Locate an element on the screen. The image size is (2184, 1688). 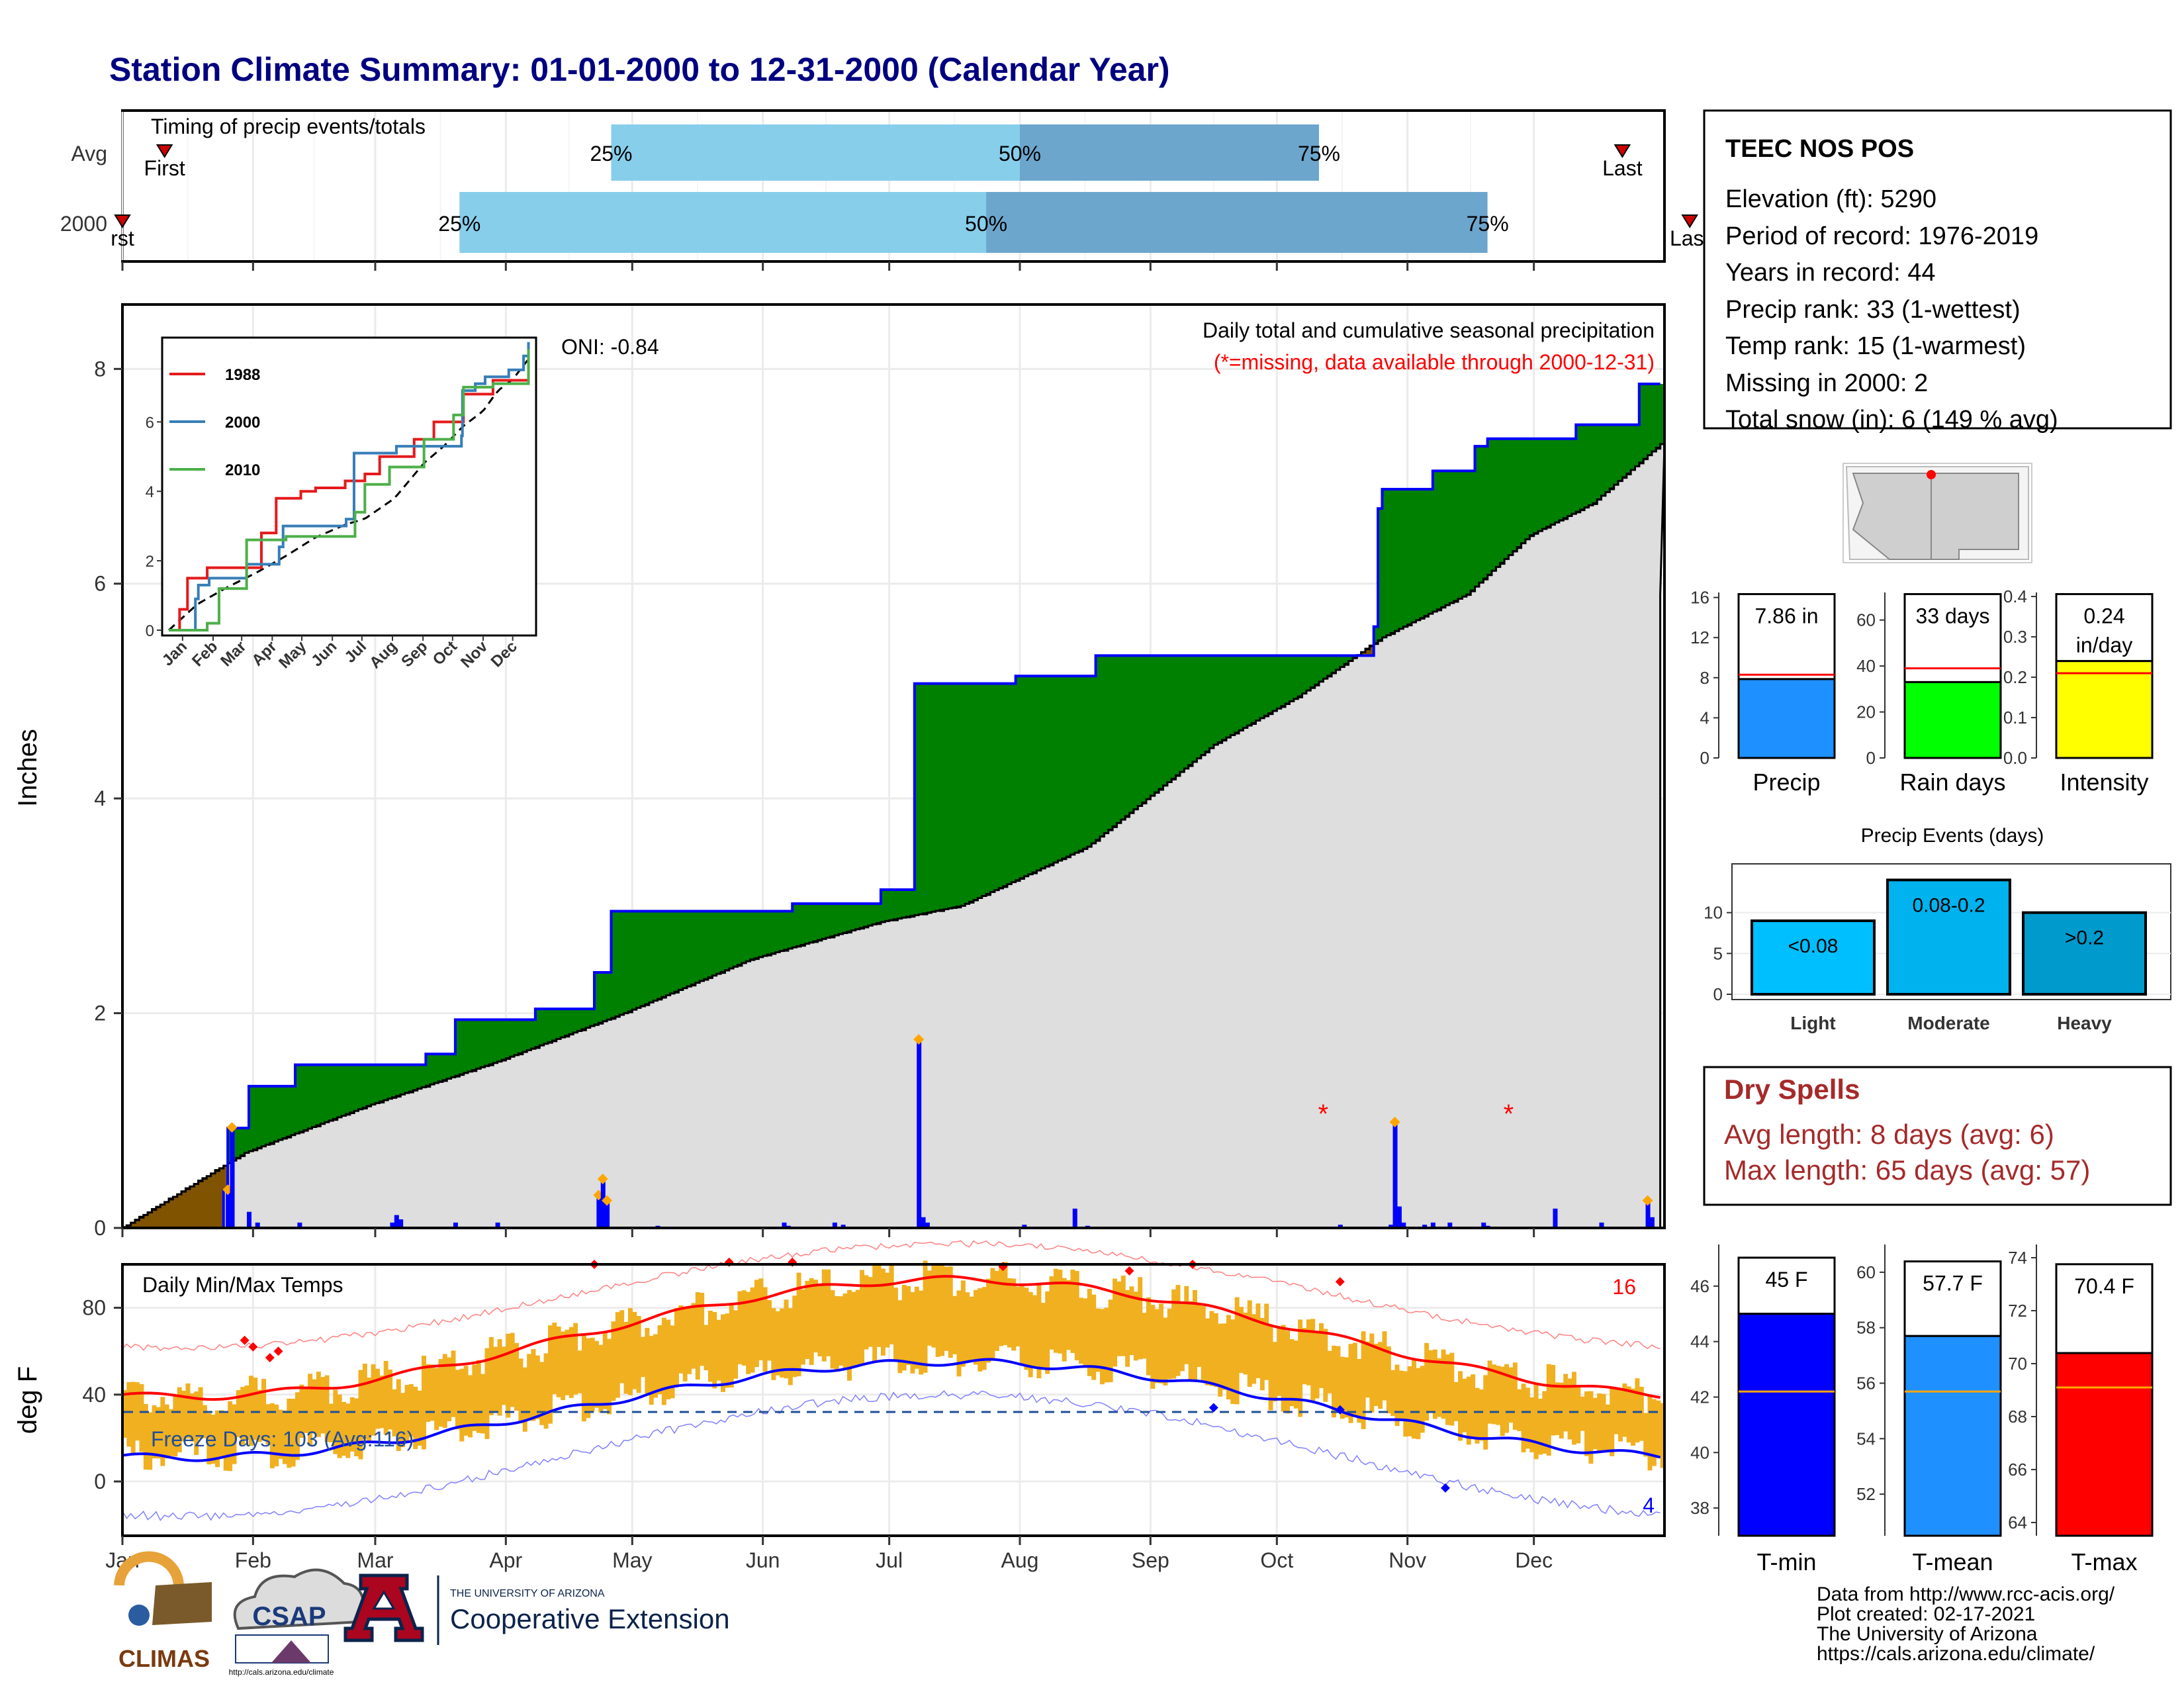
summary-bar is located at coordinates (1786, 718).